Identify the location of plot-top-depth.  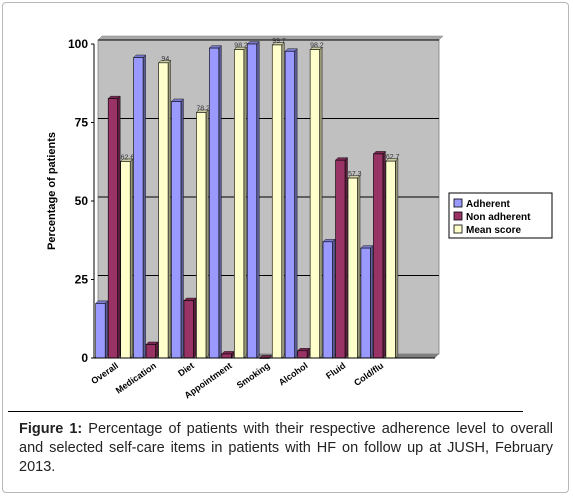
(270, 38).